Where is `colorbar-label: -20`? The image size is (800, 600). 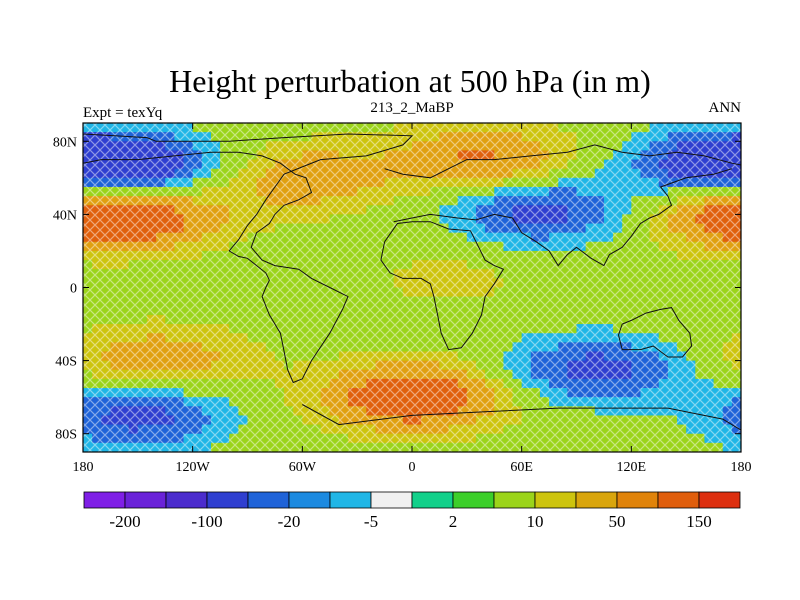
colorbar-label: -20 is located at coordinates (289, 521).